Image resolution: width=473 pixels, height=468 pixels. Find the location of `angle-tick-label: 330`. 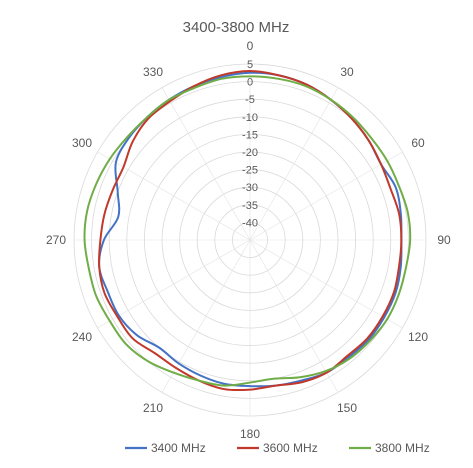

angle-tick-label: 330 is located at coordinates (153, 72).